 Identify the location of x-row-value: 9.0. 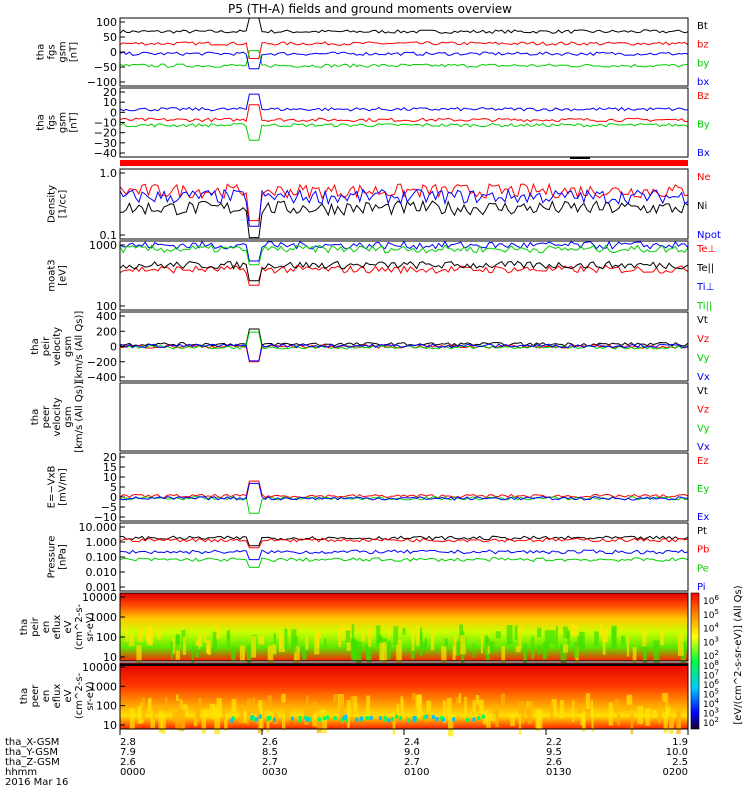
(412, 752).